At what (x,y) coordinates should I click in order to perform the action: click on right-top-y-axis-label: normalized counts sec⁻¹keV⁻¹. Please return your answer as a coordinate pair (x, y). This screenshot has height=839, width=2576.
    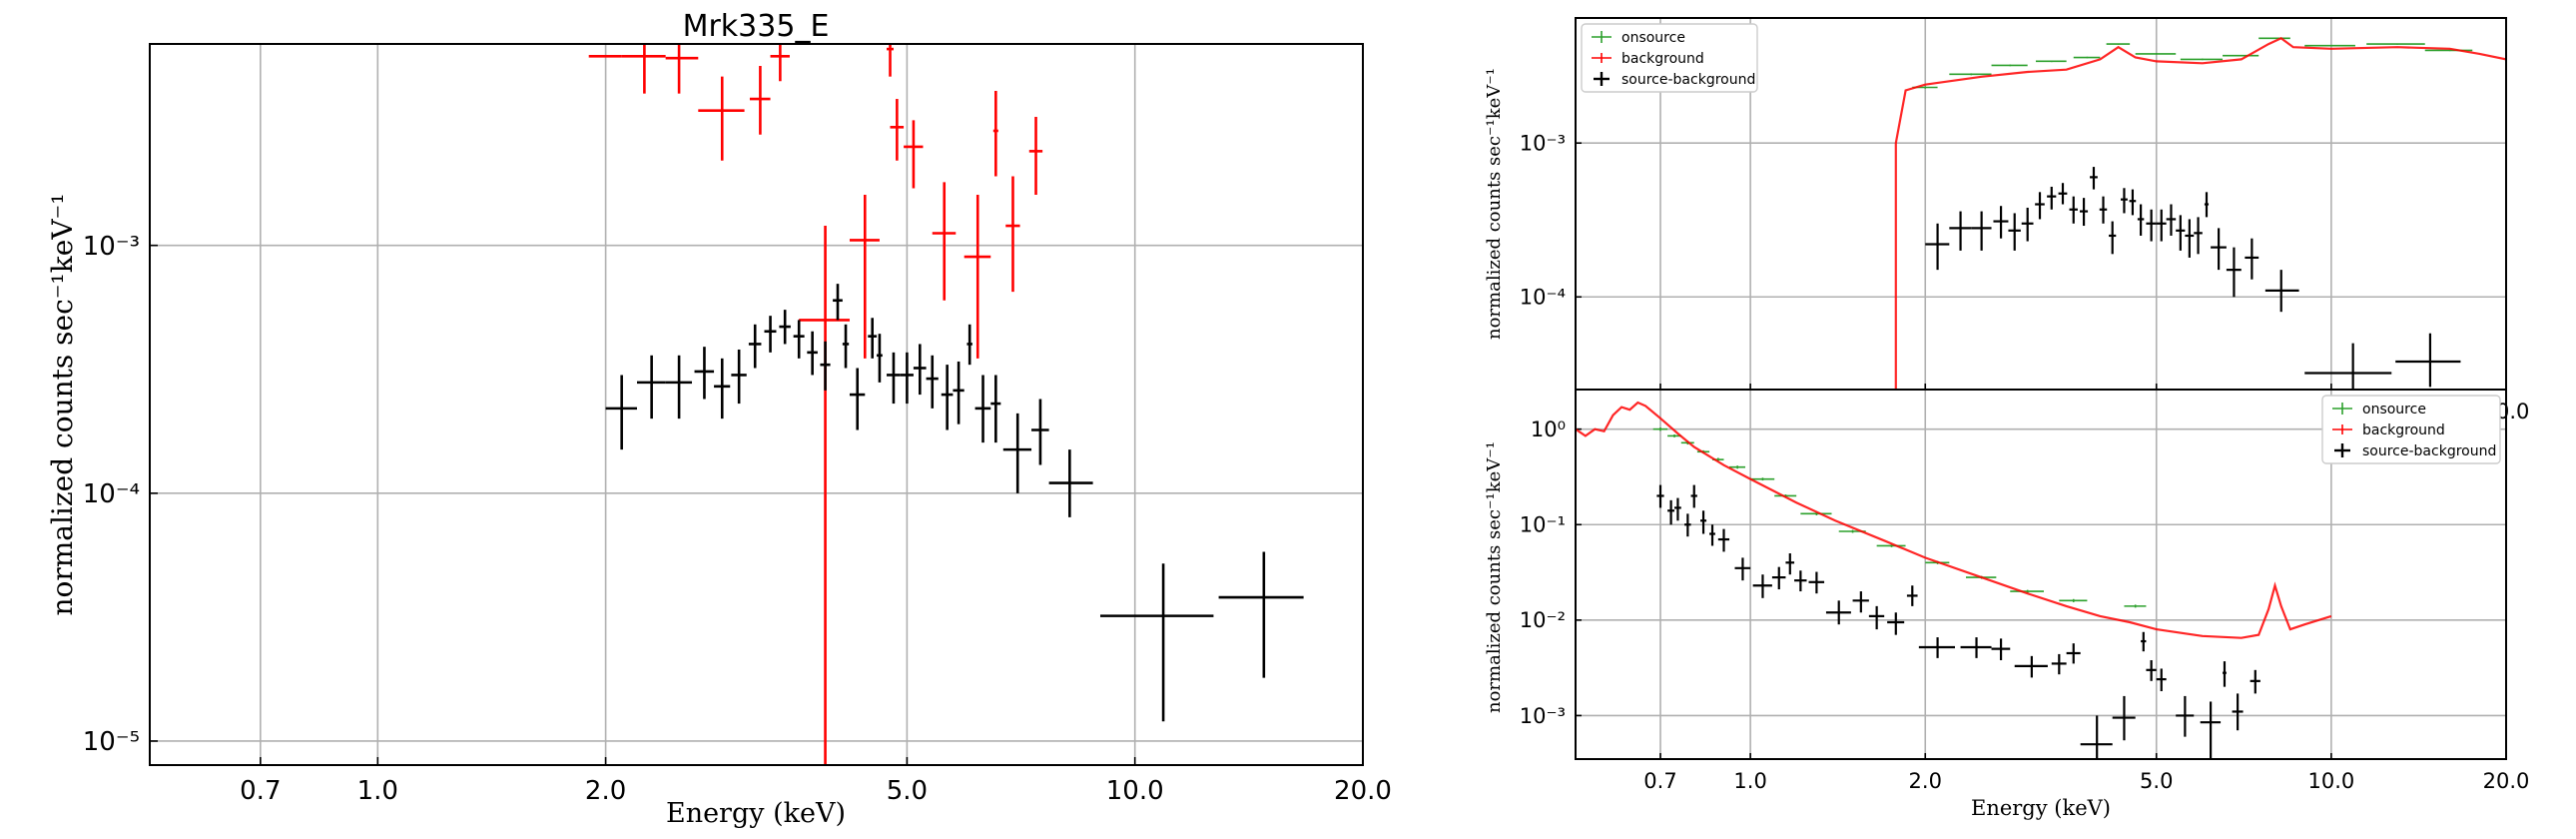
    Looking at the image, I should click on (1494, 204).